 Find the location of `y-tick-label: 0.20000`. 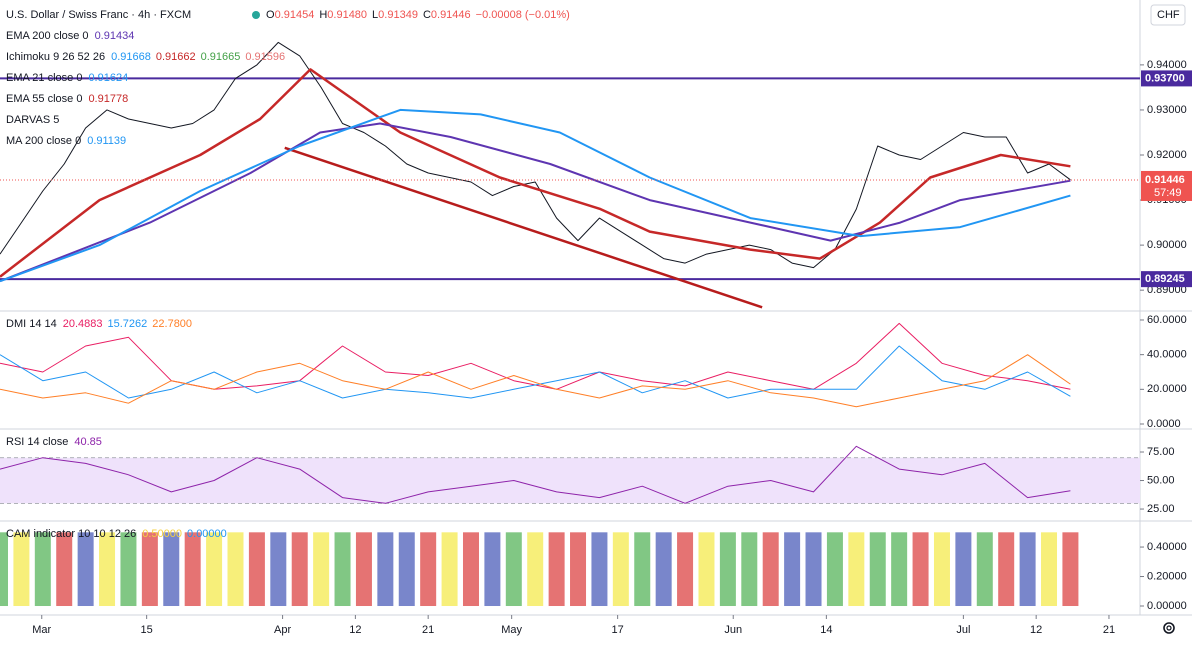

y-tick-label: 0.20000 is located at coordinates (1167, 576).